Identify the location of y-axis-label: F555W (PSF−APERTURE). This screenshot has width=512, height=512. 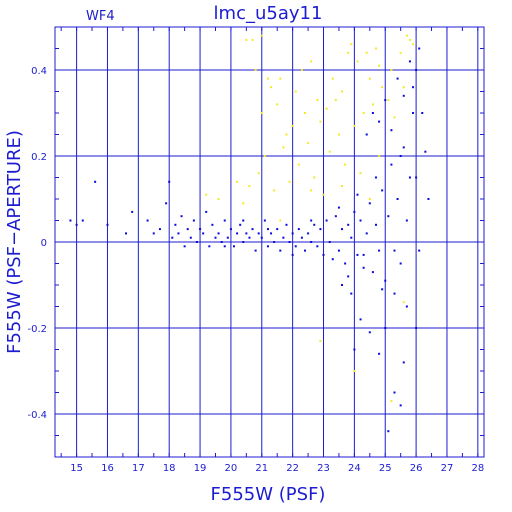
(14, 242).